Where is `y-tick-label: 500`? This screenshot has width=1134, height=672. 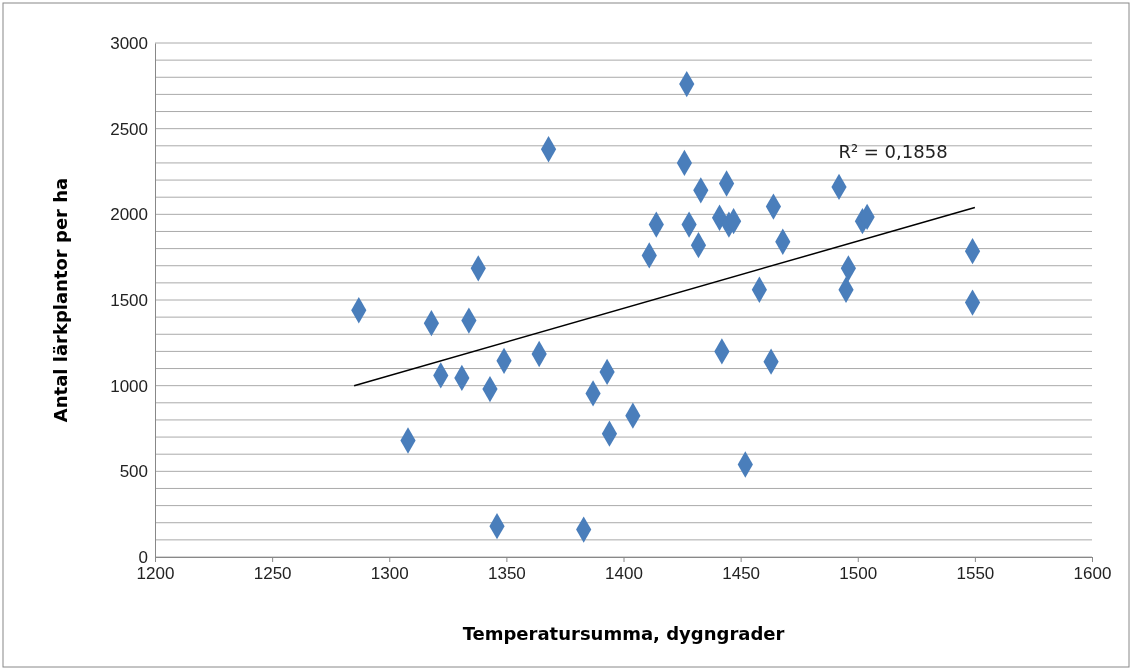
y-tick-label: 500 is located at coordinates (133, 472).